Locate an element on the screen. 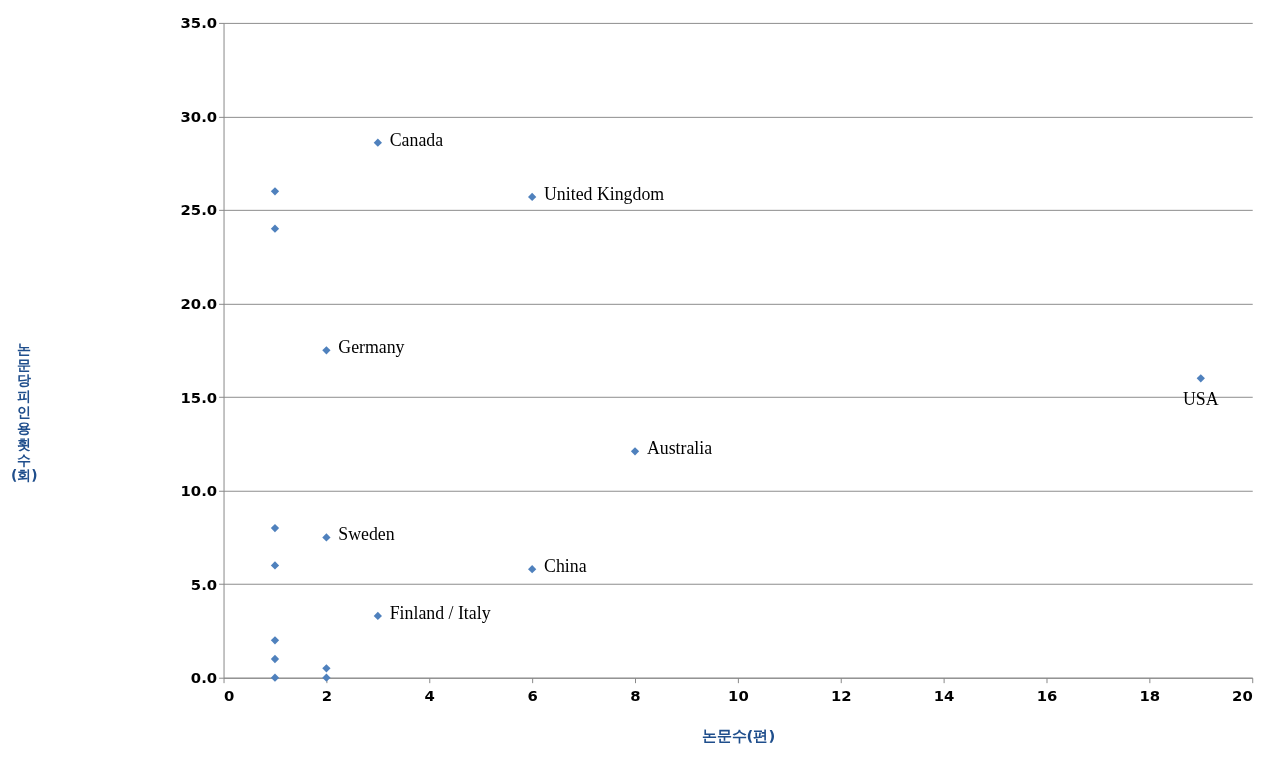 The image size is (1273, 780). text: 논문당피인용횟수(회) is located at coordinates (24, 412).